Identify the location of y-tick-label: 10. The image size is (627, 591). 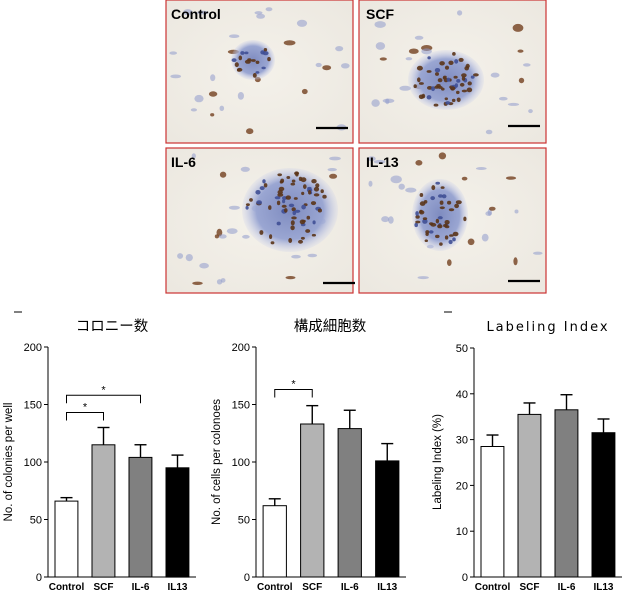
(462, 532).